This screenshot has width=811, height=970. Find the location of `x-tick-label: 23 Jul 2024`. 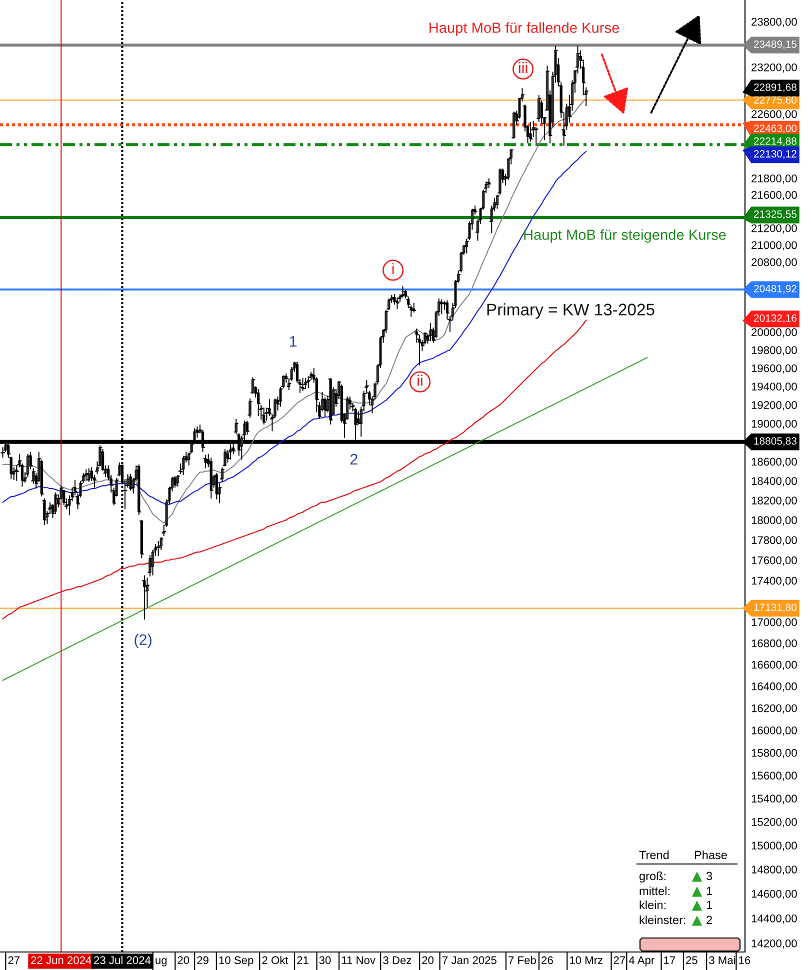

x-tick-label: 23 Jul 2024 is located at coordinates (122, 960).